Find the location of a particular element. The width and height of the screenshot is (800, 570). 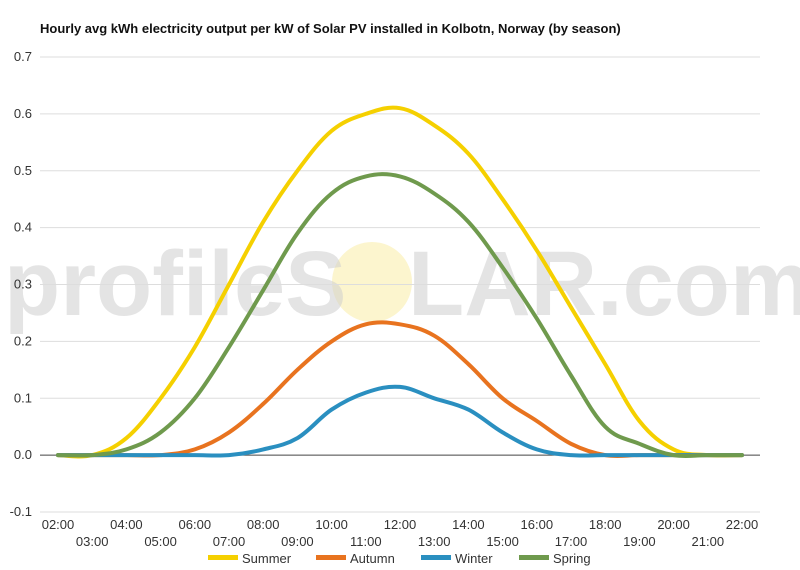

x-tick-label: 14:00 is located at coordinates (468, 524).